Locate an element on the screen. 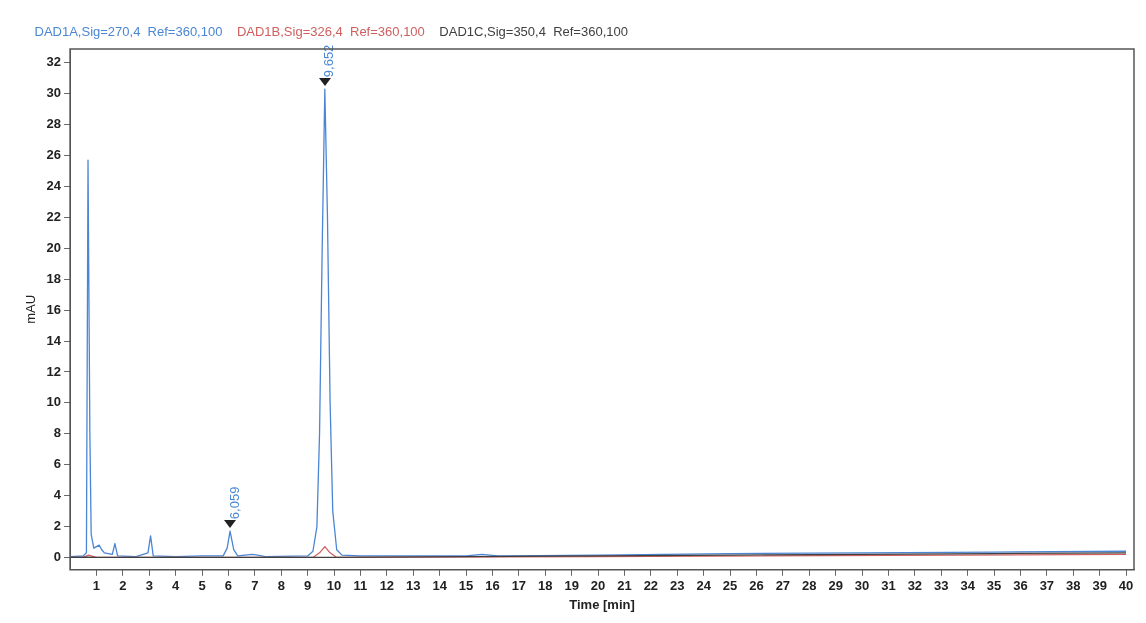 The width and height of the screenshot is (1146, 623). x-tick-label: 28 is located at coordinates (809, 586).